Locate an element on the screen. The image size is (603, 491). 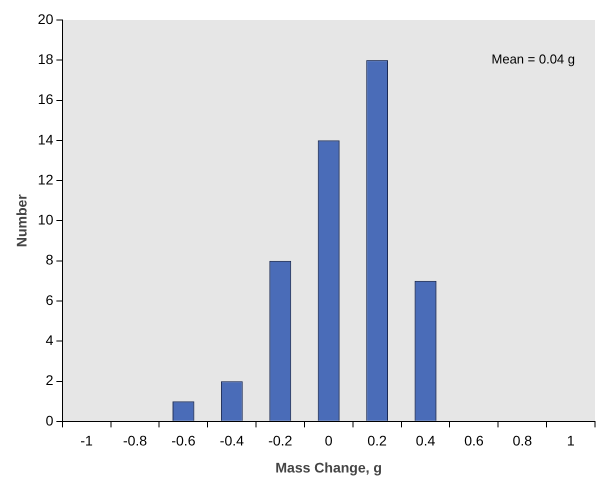
y-tick-label: 8 is located at coordinates (50, 260).